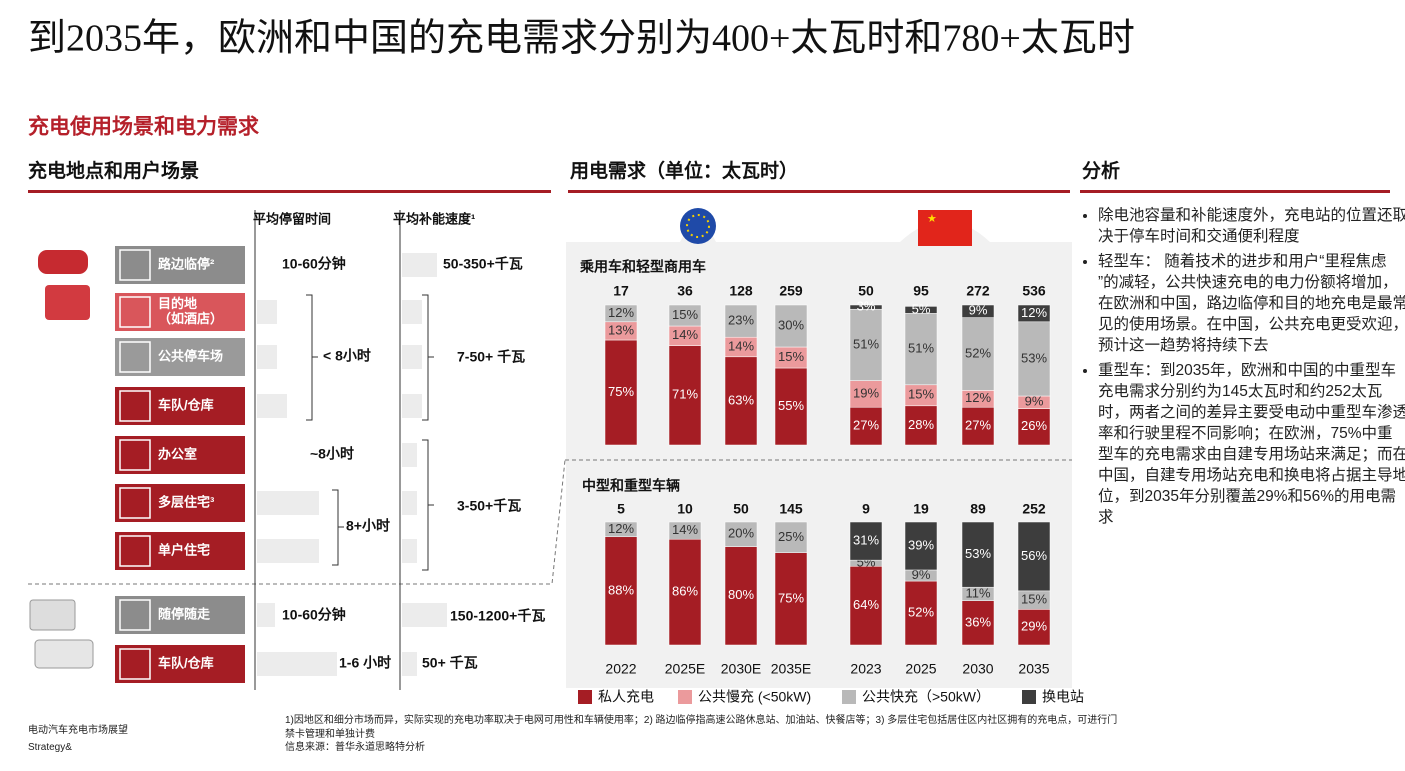 The height and width of the screenshot is (771, 1405). Describe the element at coordinates (791, 509) in the screenshot. I see `total-label: 145` at that location.